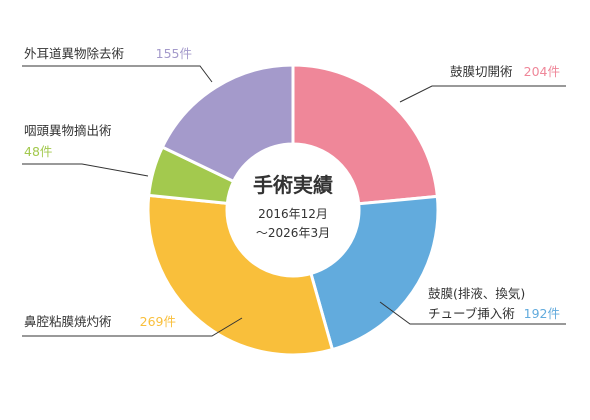 The image size is (590, 420). What do you see at coordinates (293, 185) in the screenshot?
I see `chart-title: 手術実績` at bounding box center [293, 185].